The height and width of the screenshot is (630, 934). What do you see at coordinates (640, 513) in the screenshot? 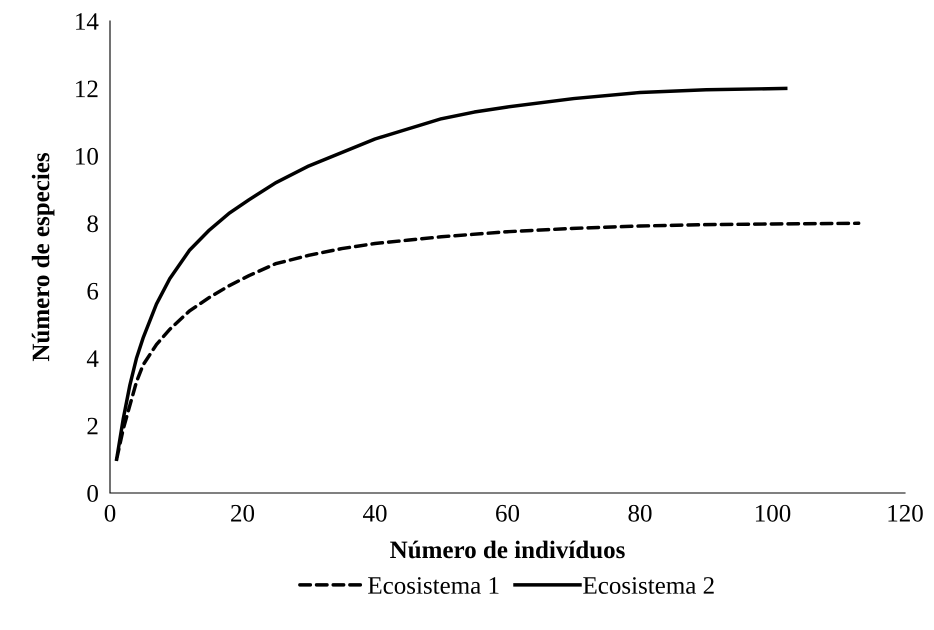
I see `x-tick-label: 80` at bounding box center [640, 513].